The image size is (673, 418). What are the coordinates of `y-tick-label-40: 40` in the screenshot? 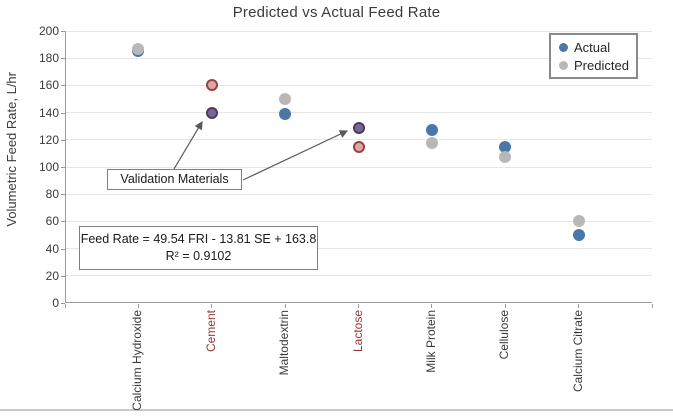 It's located at (52, 248).